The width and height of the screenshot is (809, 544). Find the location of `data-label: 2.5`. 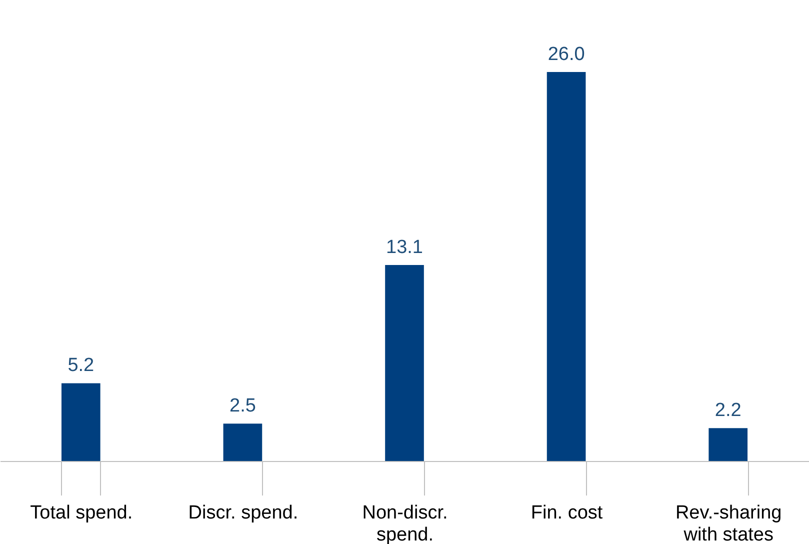

data-label: 2.5 is located at coordinates (242, 406).